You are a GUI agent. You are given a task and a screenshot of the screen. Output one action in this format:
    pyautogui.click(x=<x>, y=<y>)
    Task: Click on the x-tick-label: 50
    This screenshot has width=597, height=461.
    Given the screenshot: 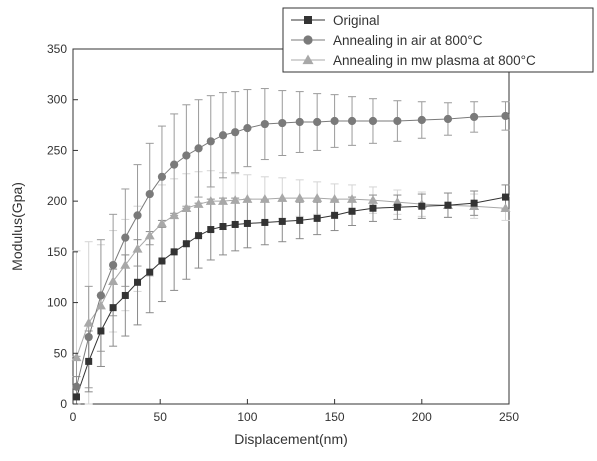 What is the action you would take?
    pyautogui.click(x=161, y=417)
    